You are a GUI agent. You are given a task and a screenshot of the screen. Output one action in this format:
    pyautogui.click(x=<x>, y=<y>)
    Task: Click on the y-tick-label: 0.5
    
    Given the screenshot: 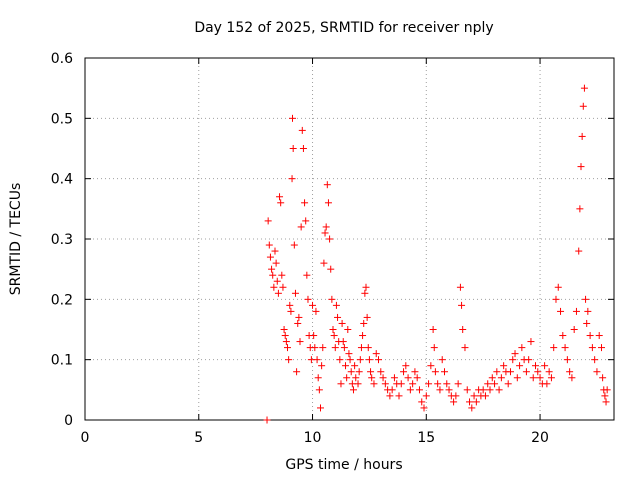 What is the action you would take?
    pyautogui.click(x=62, y=119)
    